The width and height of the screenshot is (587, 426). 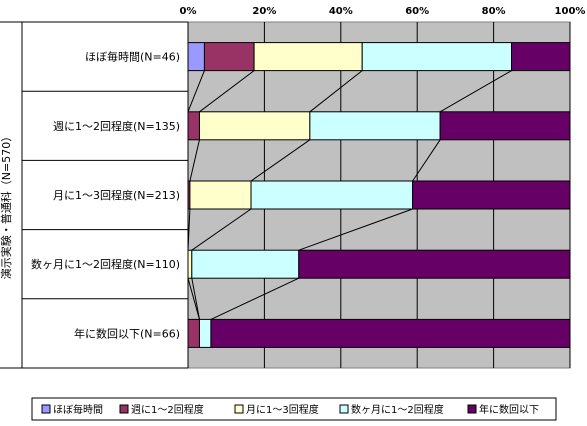 I want to click on x-tick-label: 20%, so click(x=264, y=11).